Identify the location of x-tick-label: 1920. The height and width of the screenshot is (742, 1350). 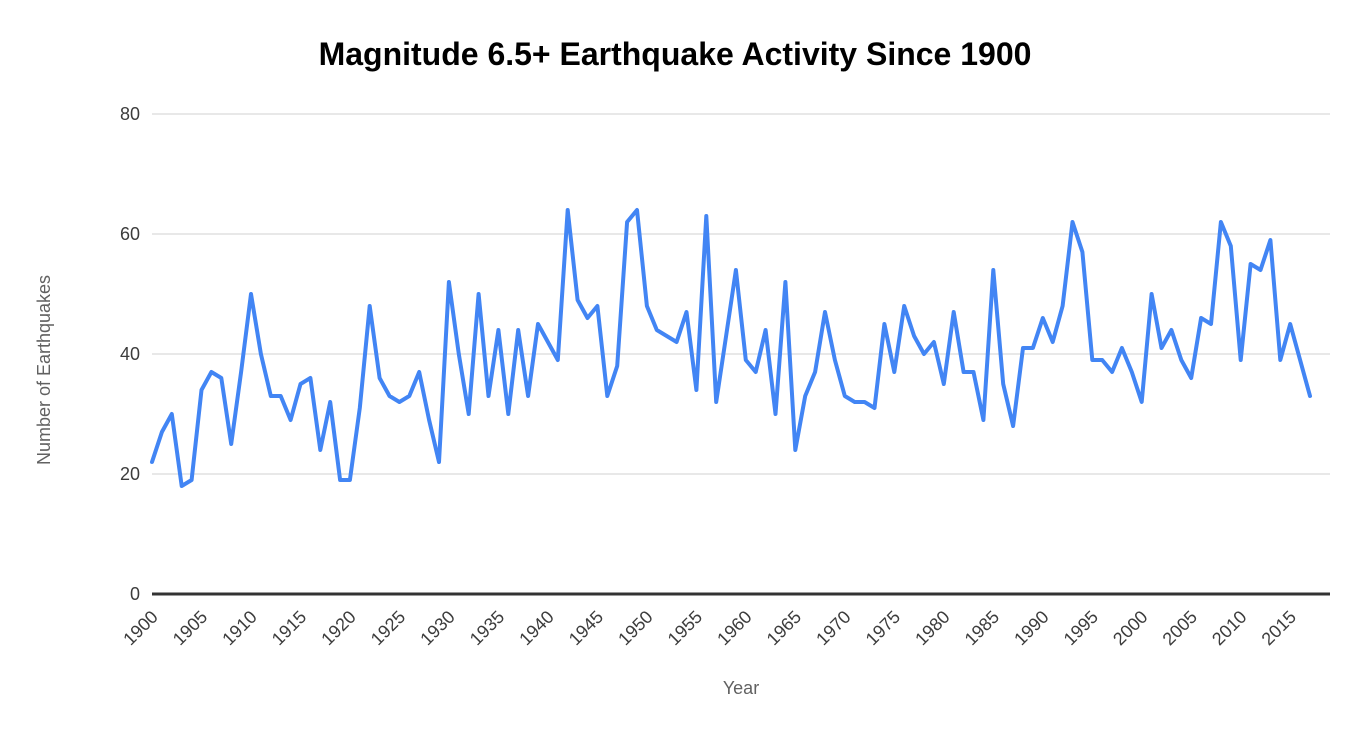
(338, 628).